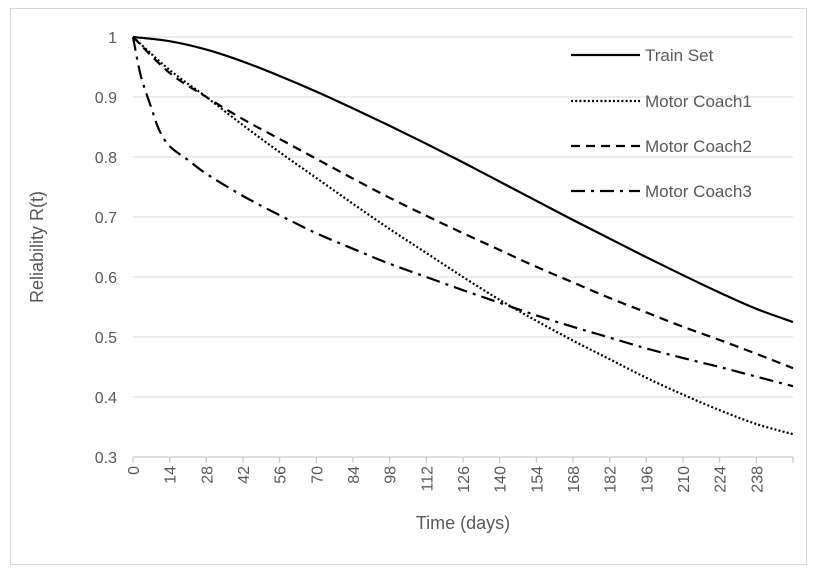  What do you see at coordinates (501, 479) in the screenshot?
I see `x-tick-label: 140` at bounding box center [501, 479].